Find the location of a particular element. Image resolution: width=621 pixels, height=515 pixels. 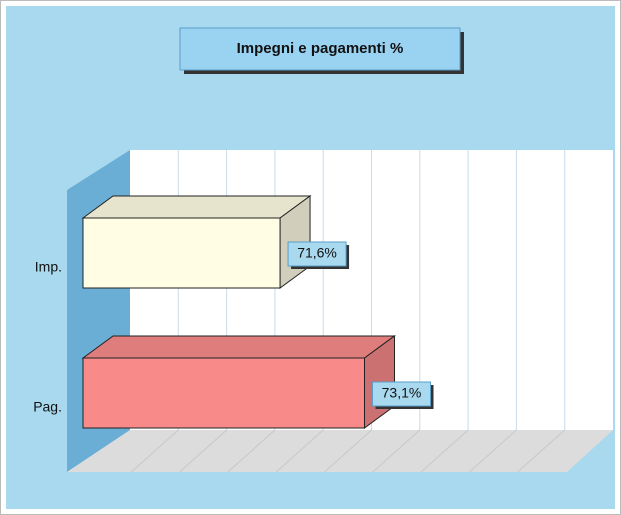

value-label: 73,1% is located at coordinates (402, 393).